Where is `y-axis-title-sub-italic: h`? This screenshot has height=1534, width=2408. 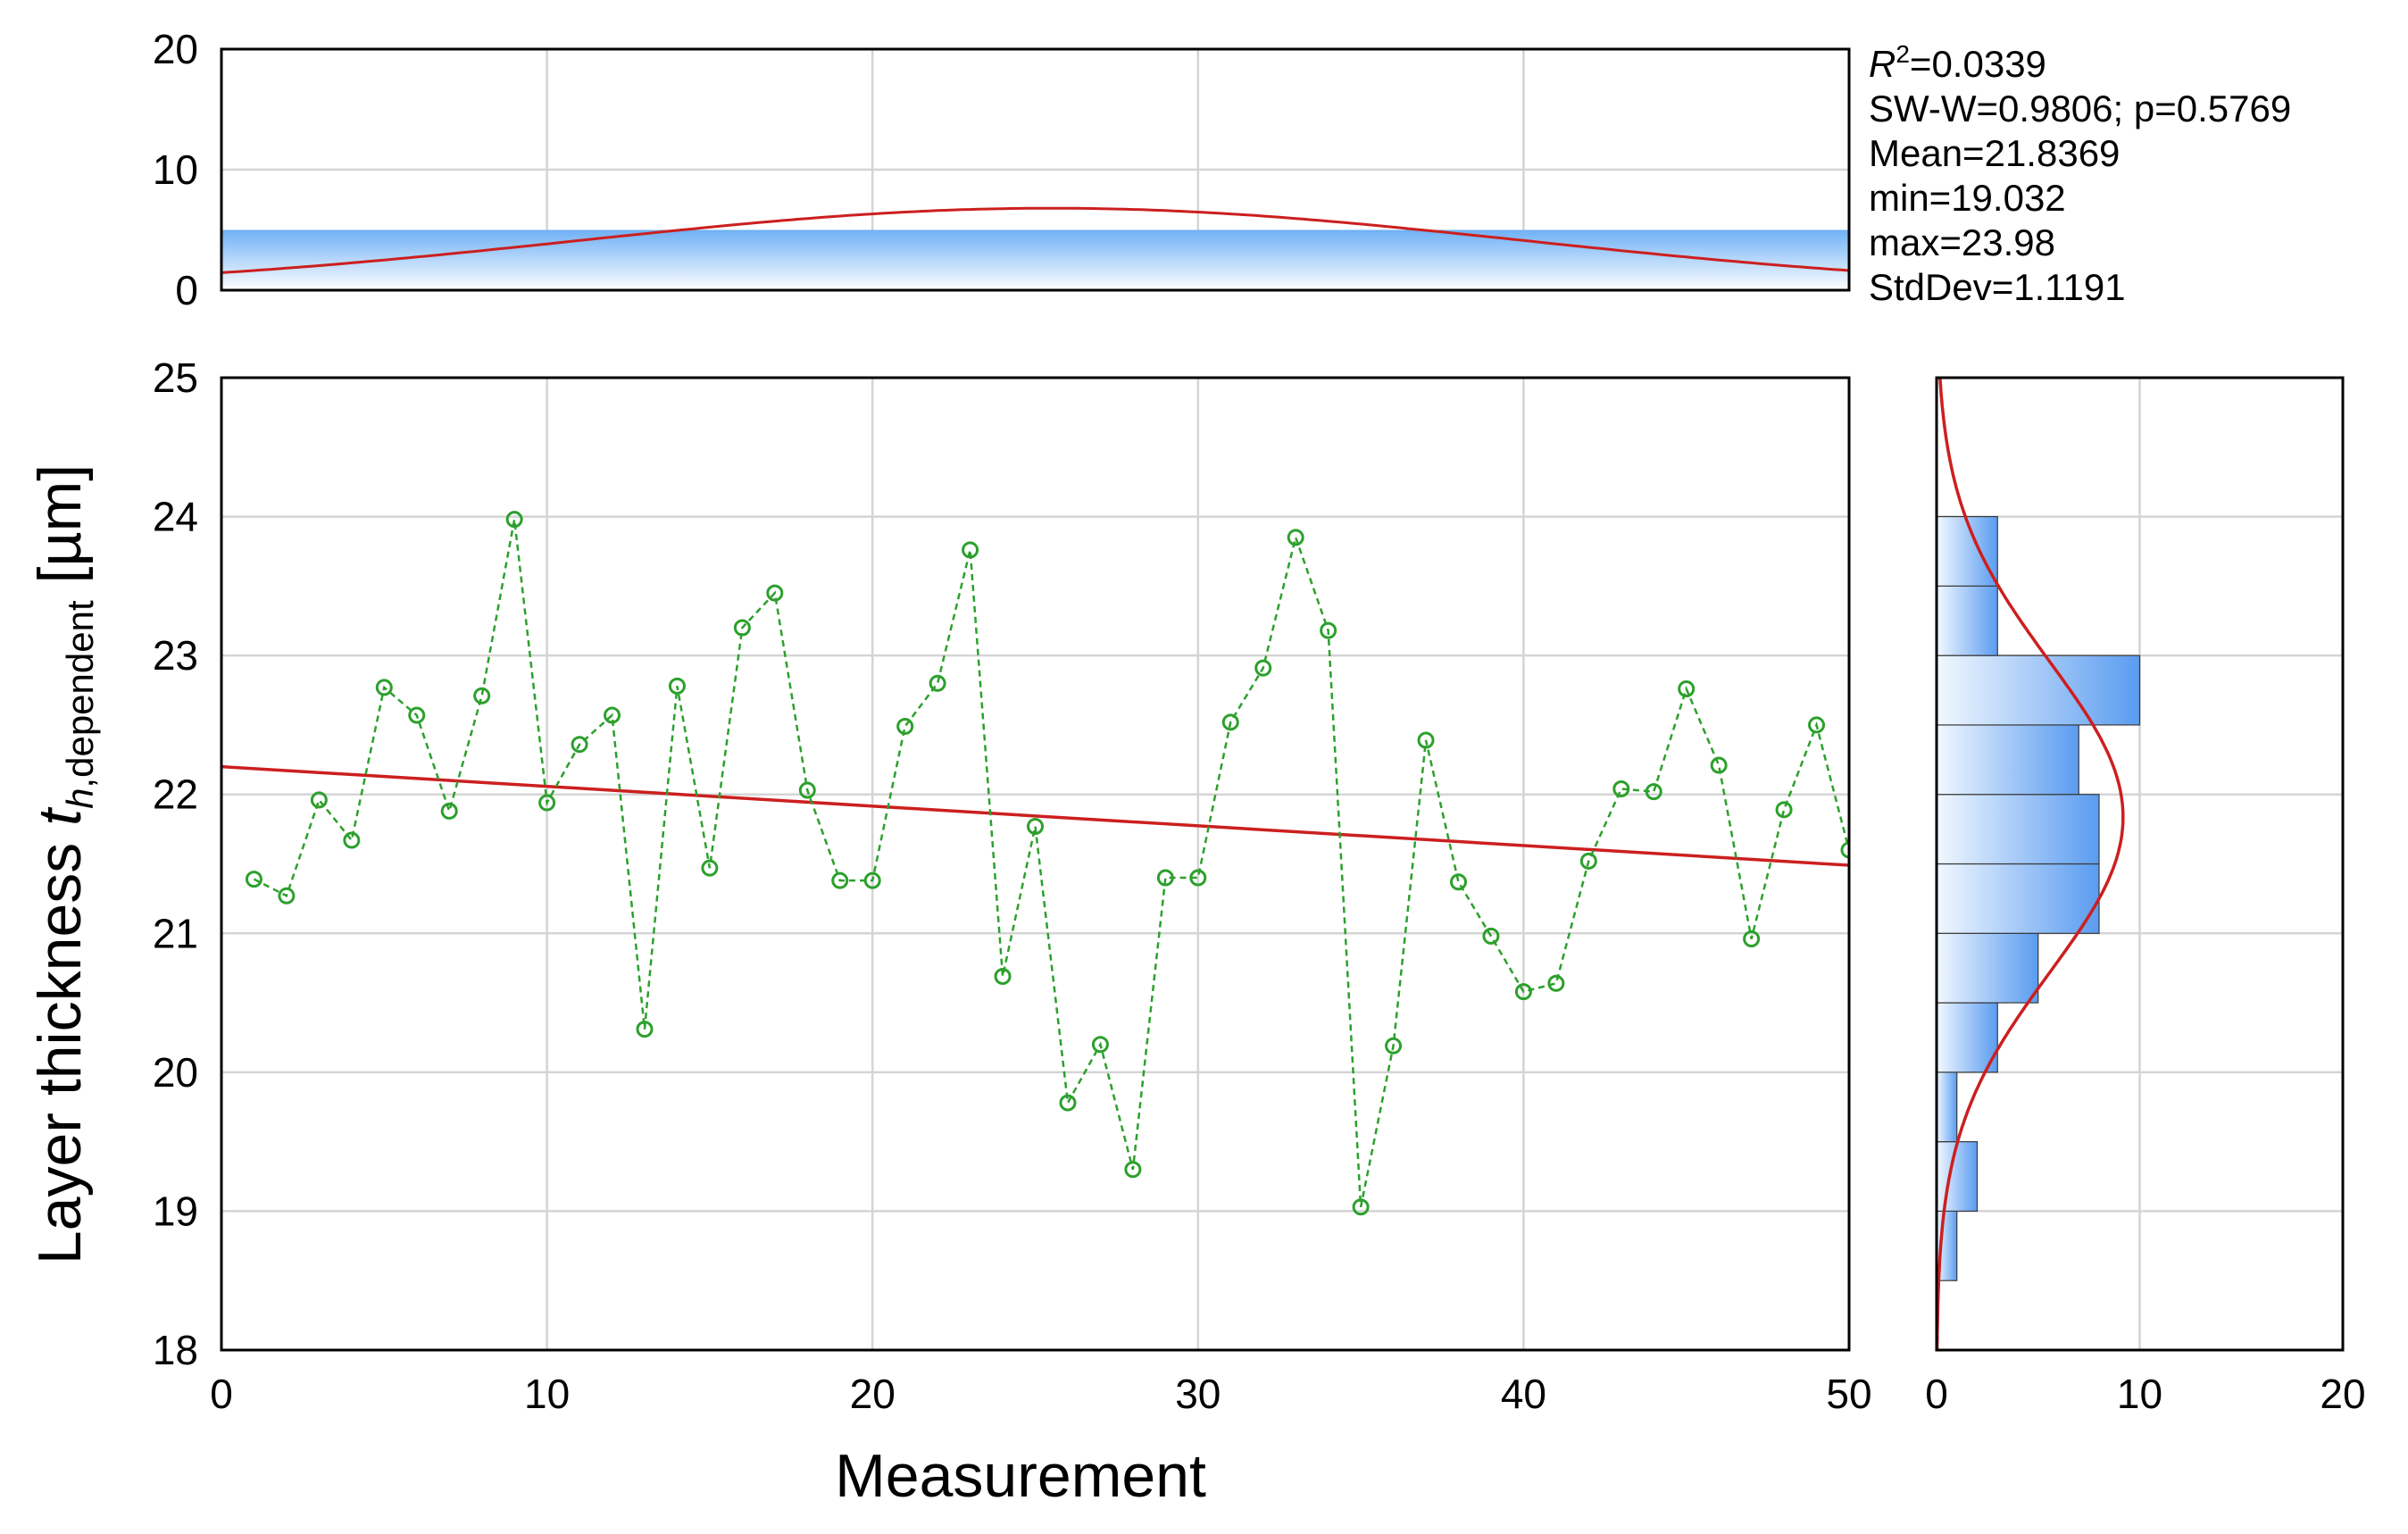 y-axis-title-sub-italic: h is located at coordinates (80, 798).